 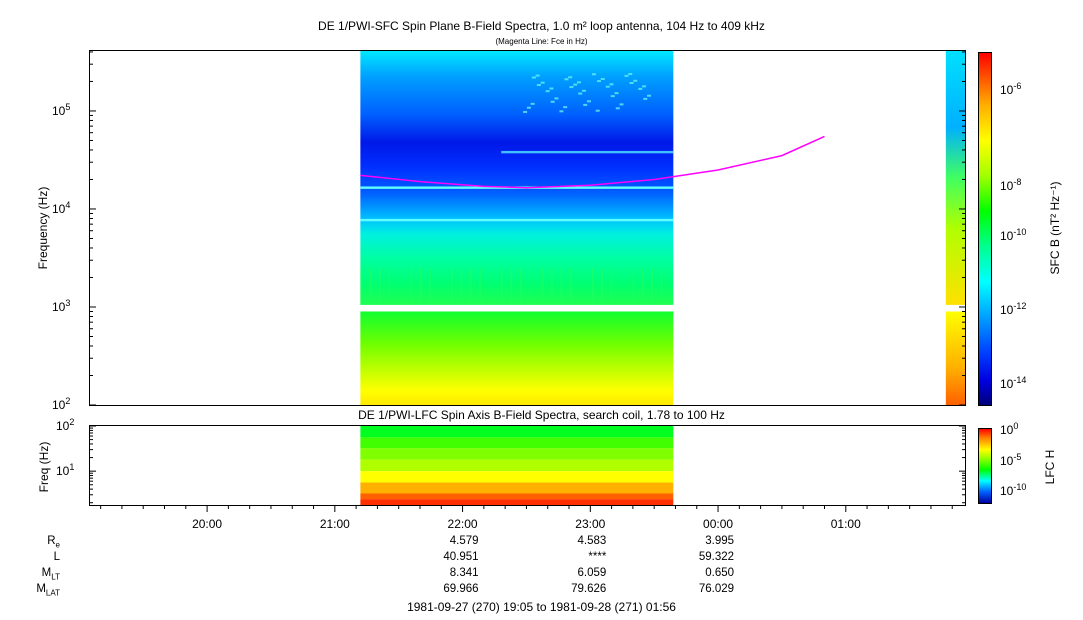 What do you see at coordinates (53, 542) in the screenshot?
I see `ephemeris-row-label: Re` at bounding box center [53, 542].